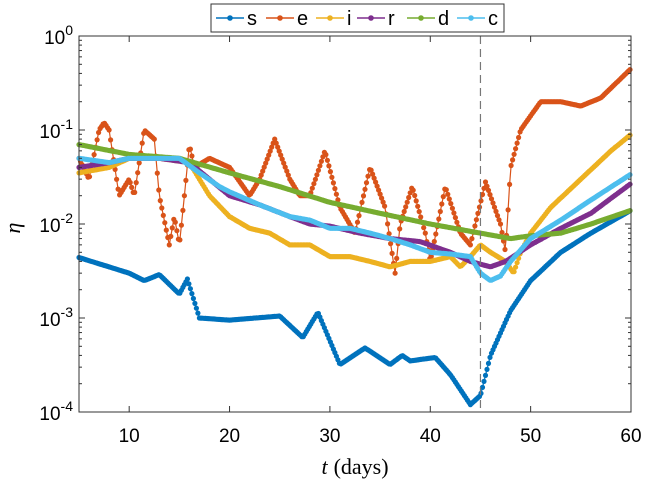 This screenshot has height=488, width=646. I want to click on legend-item-e: e, so click(287, 19).